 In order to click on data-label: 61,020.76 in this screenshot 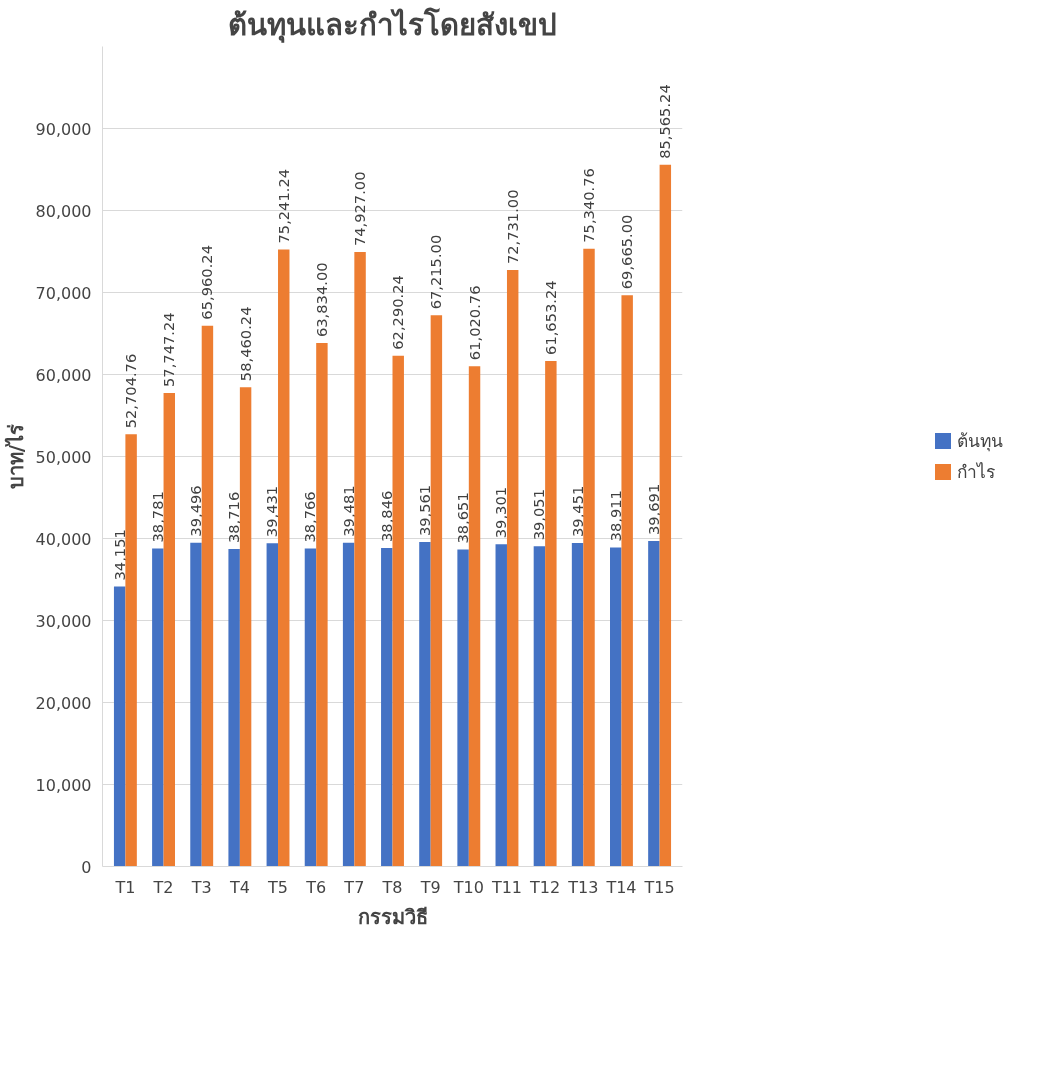, I will do `click(474, 323)`.